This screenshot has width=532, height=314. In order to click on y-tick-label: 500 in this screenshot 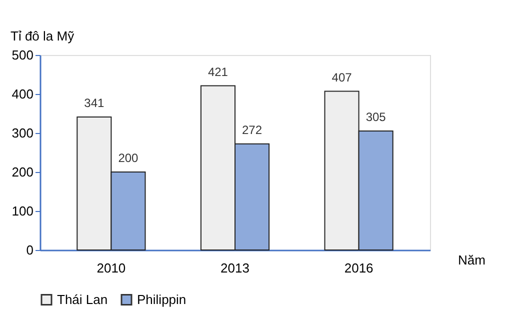, I will do `click(23, 55)`.